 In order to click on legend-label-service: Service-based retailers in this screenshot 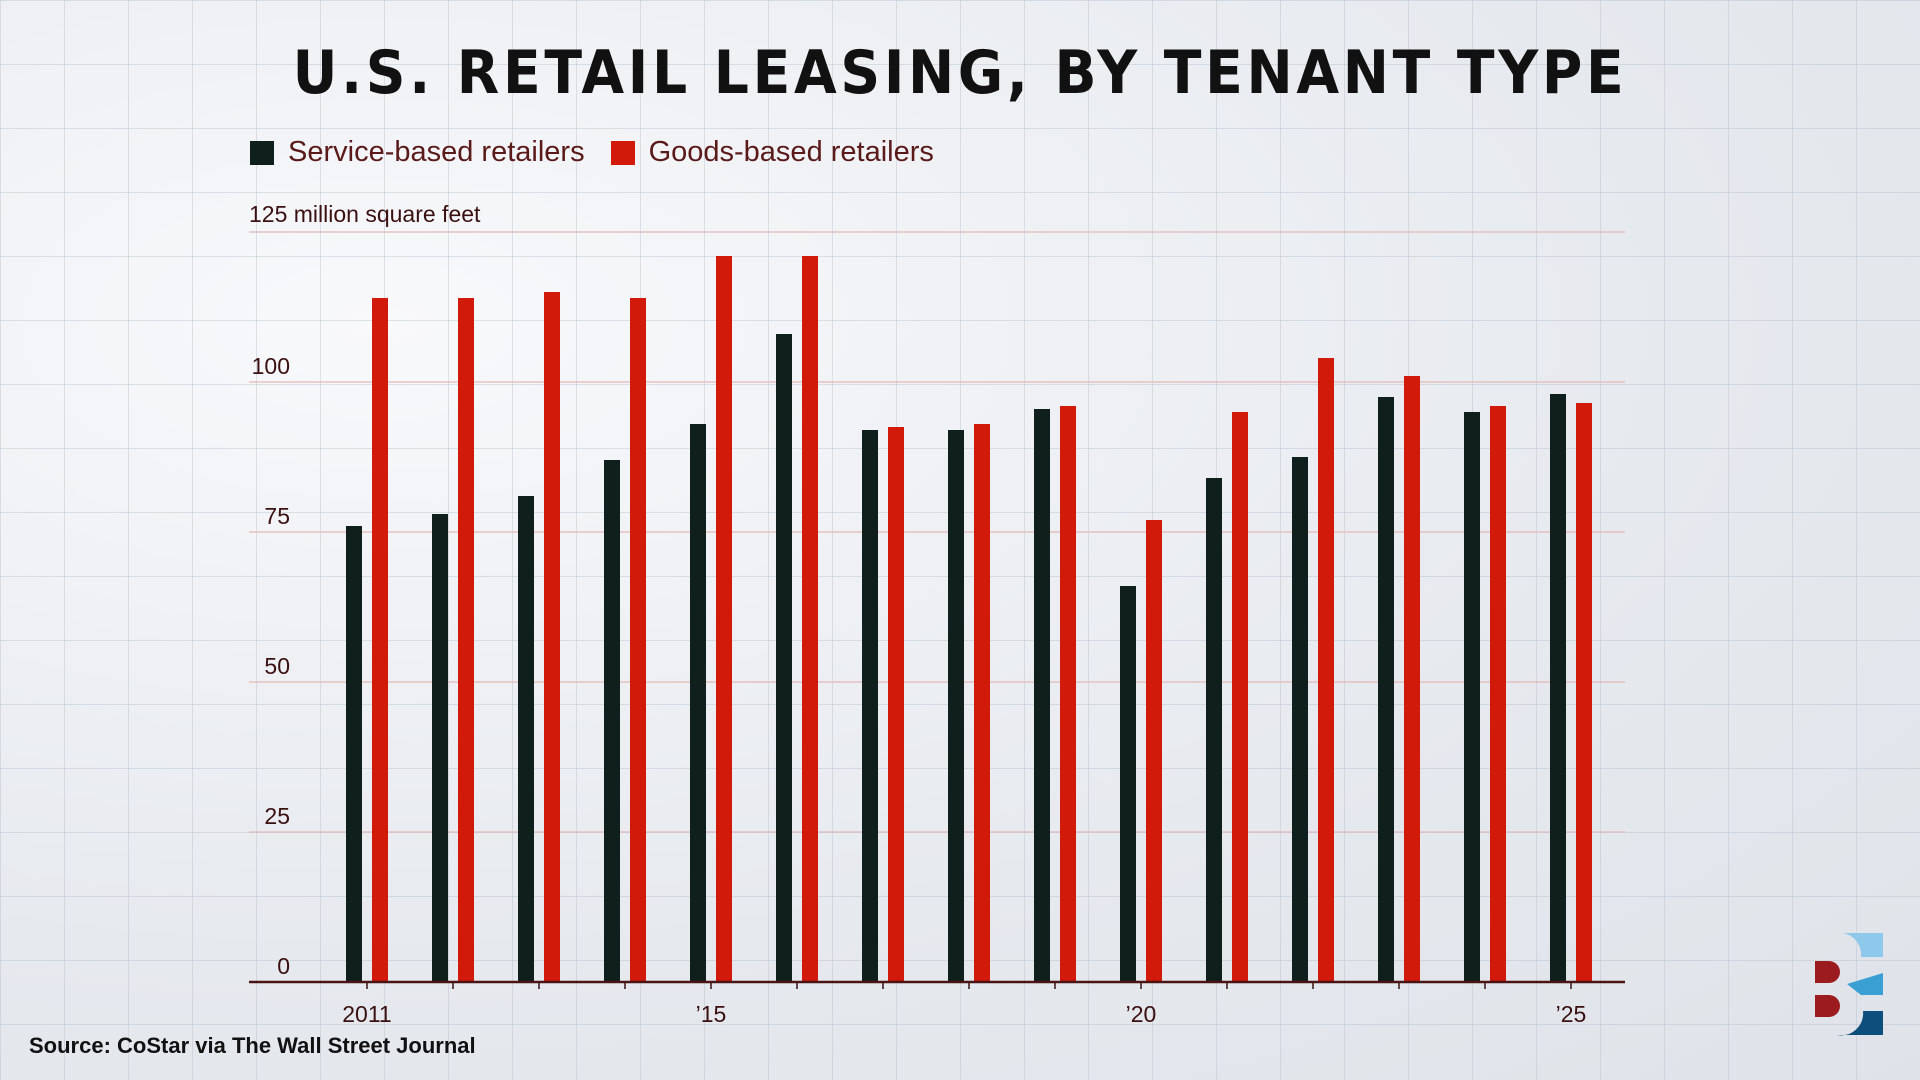, I will do `click(436, 152)`.